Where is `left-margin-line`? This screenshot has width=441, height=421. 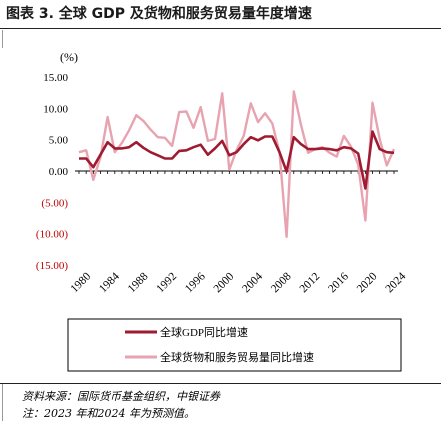 left-margin-line is located at coordinates (2, 39).